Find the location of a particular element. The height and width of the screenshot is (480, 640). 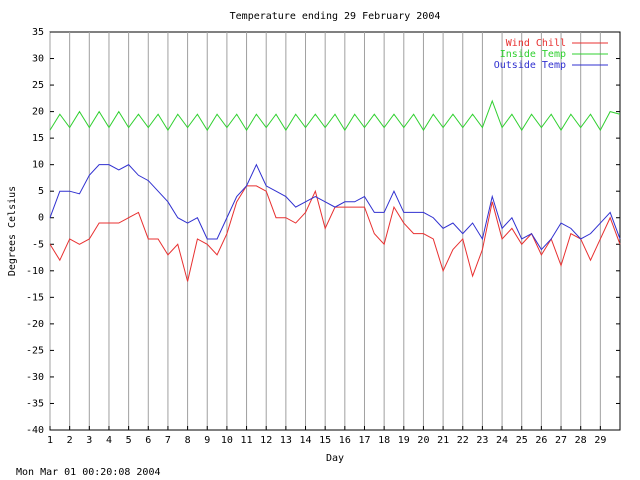

x-tick-label: 4 is located at coordinates (109, 440).